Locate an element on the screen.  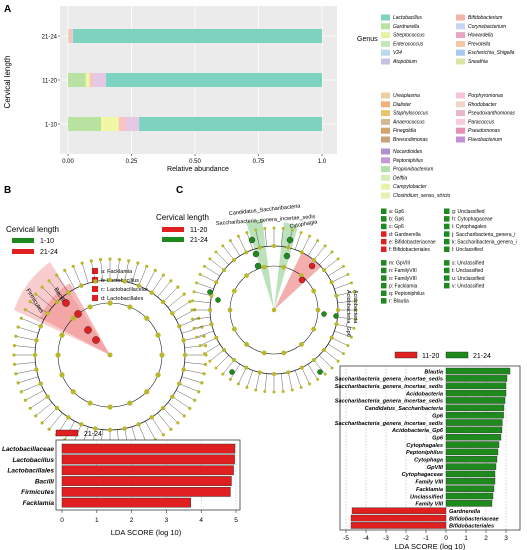
panel-c-xtick-label: 0 is located at coordinates (446, 538).